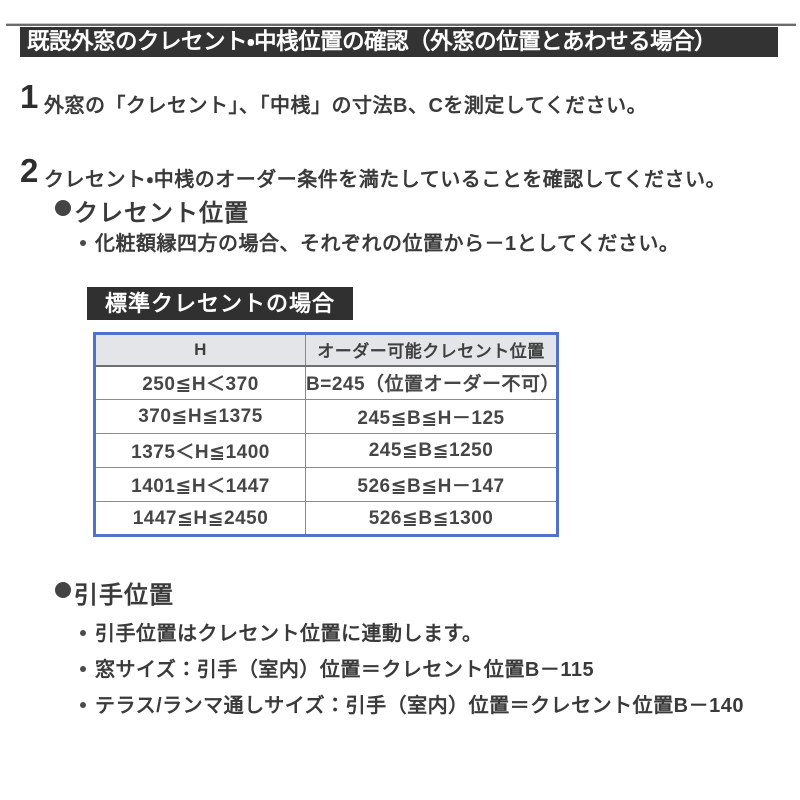  What do you see at coordinates (431, 416) in the screenshot?
I see `table-cell-b-range: 245≦B≦H－125` at bounding box center [431, 416].